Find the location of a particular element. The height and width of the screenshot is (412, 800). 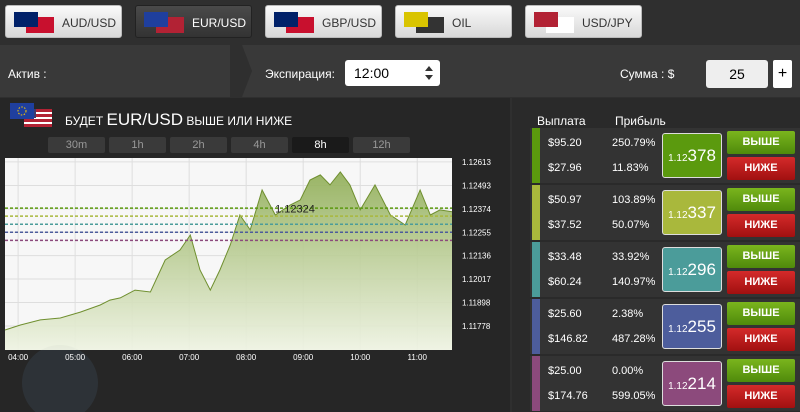

tab-label: GBP/USD is located at coordinates (349, 23).